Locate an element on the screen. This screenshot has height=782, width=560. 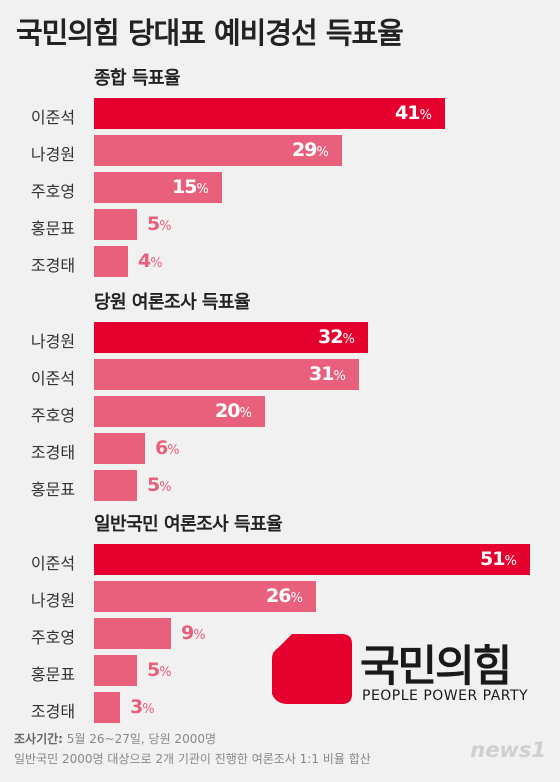
logo-subtitle: PEOPLE POWER PARTY is located at coordinates (445, 696).